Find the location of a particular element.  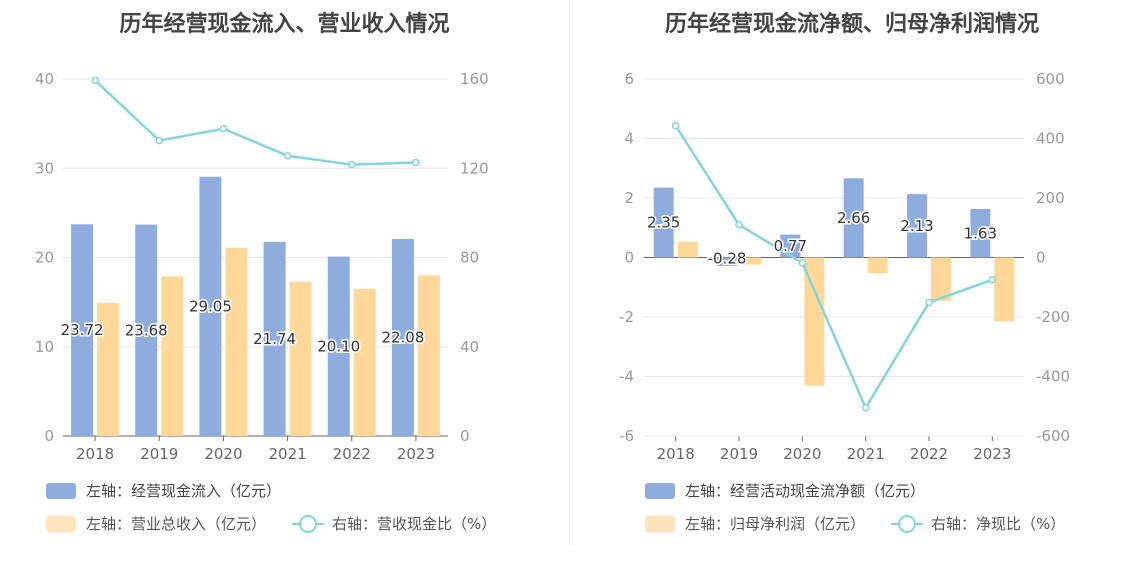

chart1-right-tick-label: 120 is located at coordinates (474, 168).